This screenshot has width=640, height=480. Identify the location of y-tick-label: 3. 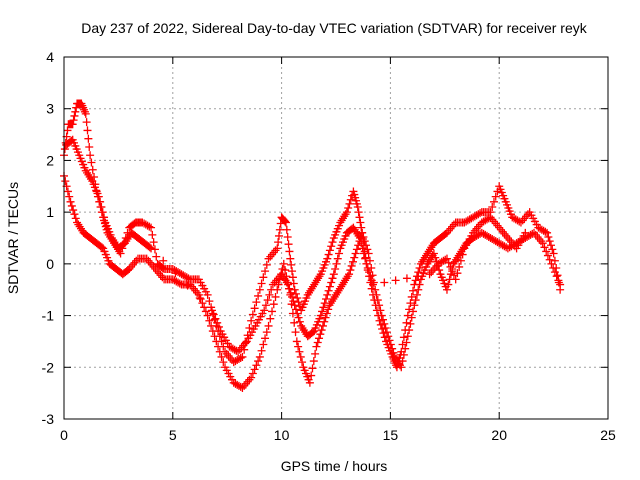
(50, 109).